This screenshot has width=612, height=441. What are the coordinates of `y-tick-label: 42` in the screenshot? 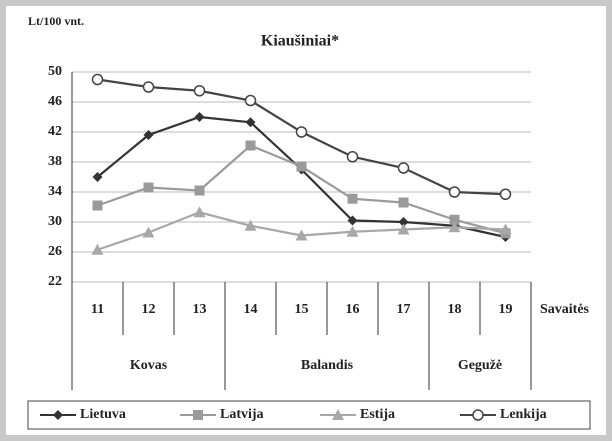 It's located at (55, 131).